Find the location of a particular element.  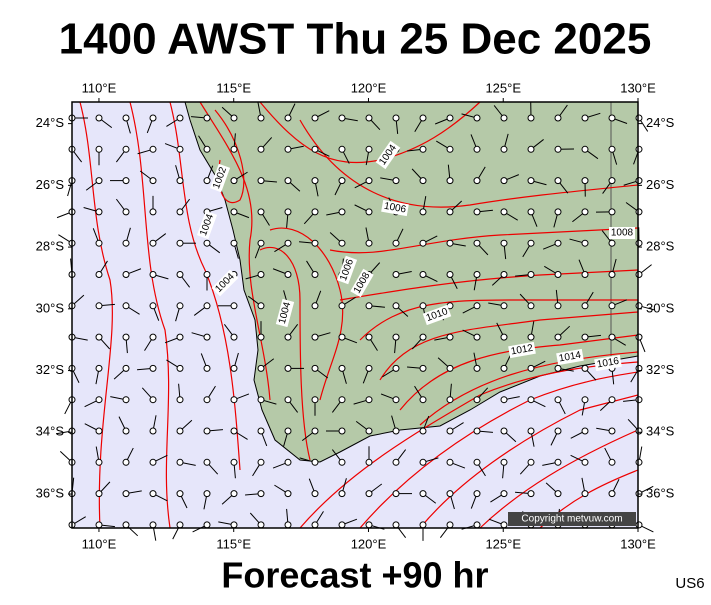

x-tick-label: 120°E is located at coordinates (369, 87).